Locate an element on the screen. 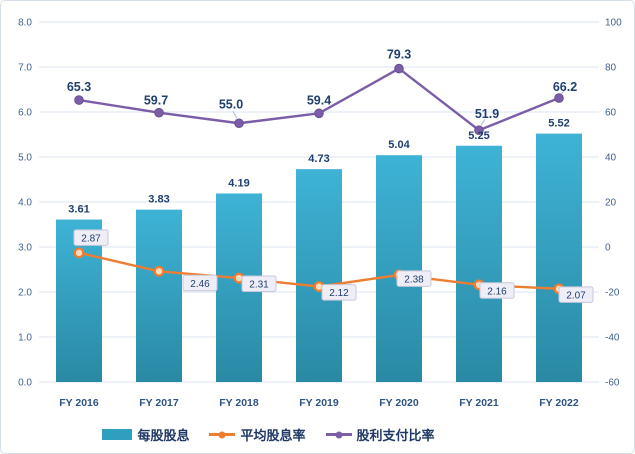 The height and width of the screenshot is (454, 635). orange-line-swatch is located at coordinates (222, 434).